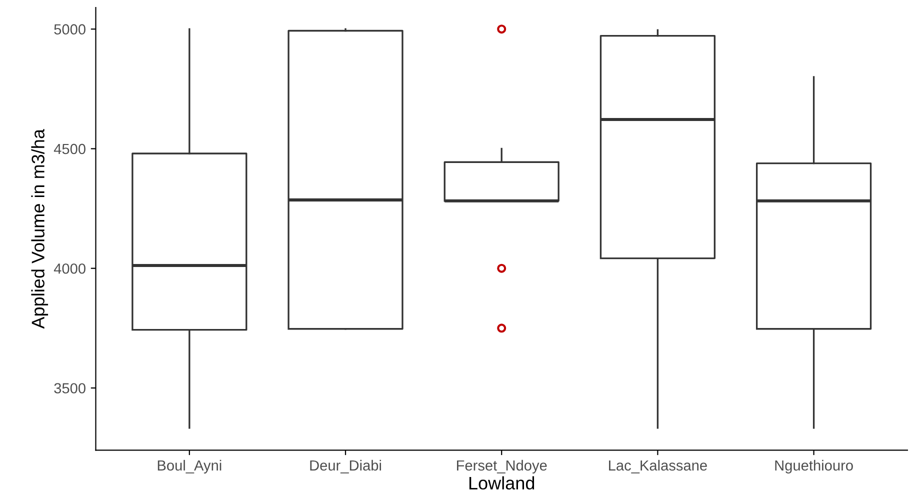 The width and height of the screenshot is (912, 503). What do you see at coordinates (39, 228) in the screenshot?
I see `y-axis-title: Applied Volume in m3/ha` at bounding box center [39, 228].